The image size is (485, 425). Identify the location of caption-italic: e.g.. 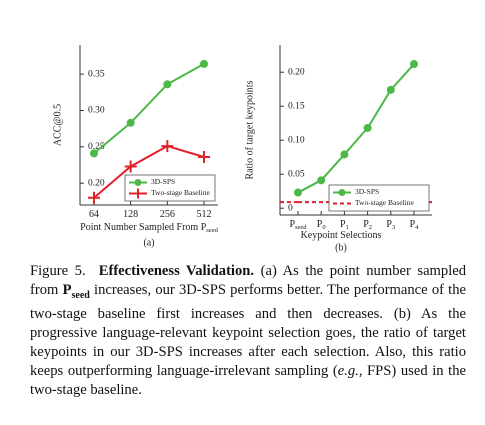
(348, 370).